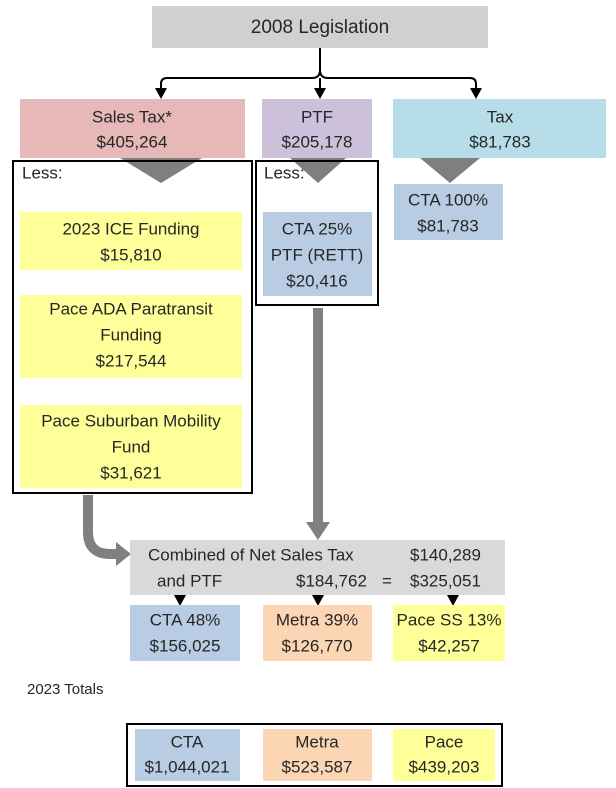 This screenshot has height=788, width=616. I want to click on source-amount: $205,178, so click(317, 141).